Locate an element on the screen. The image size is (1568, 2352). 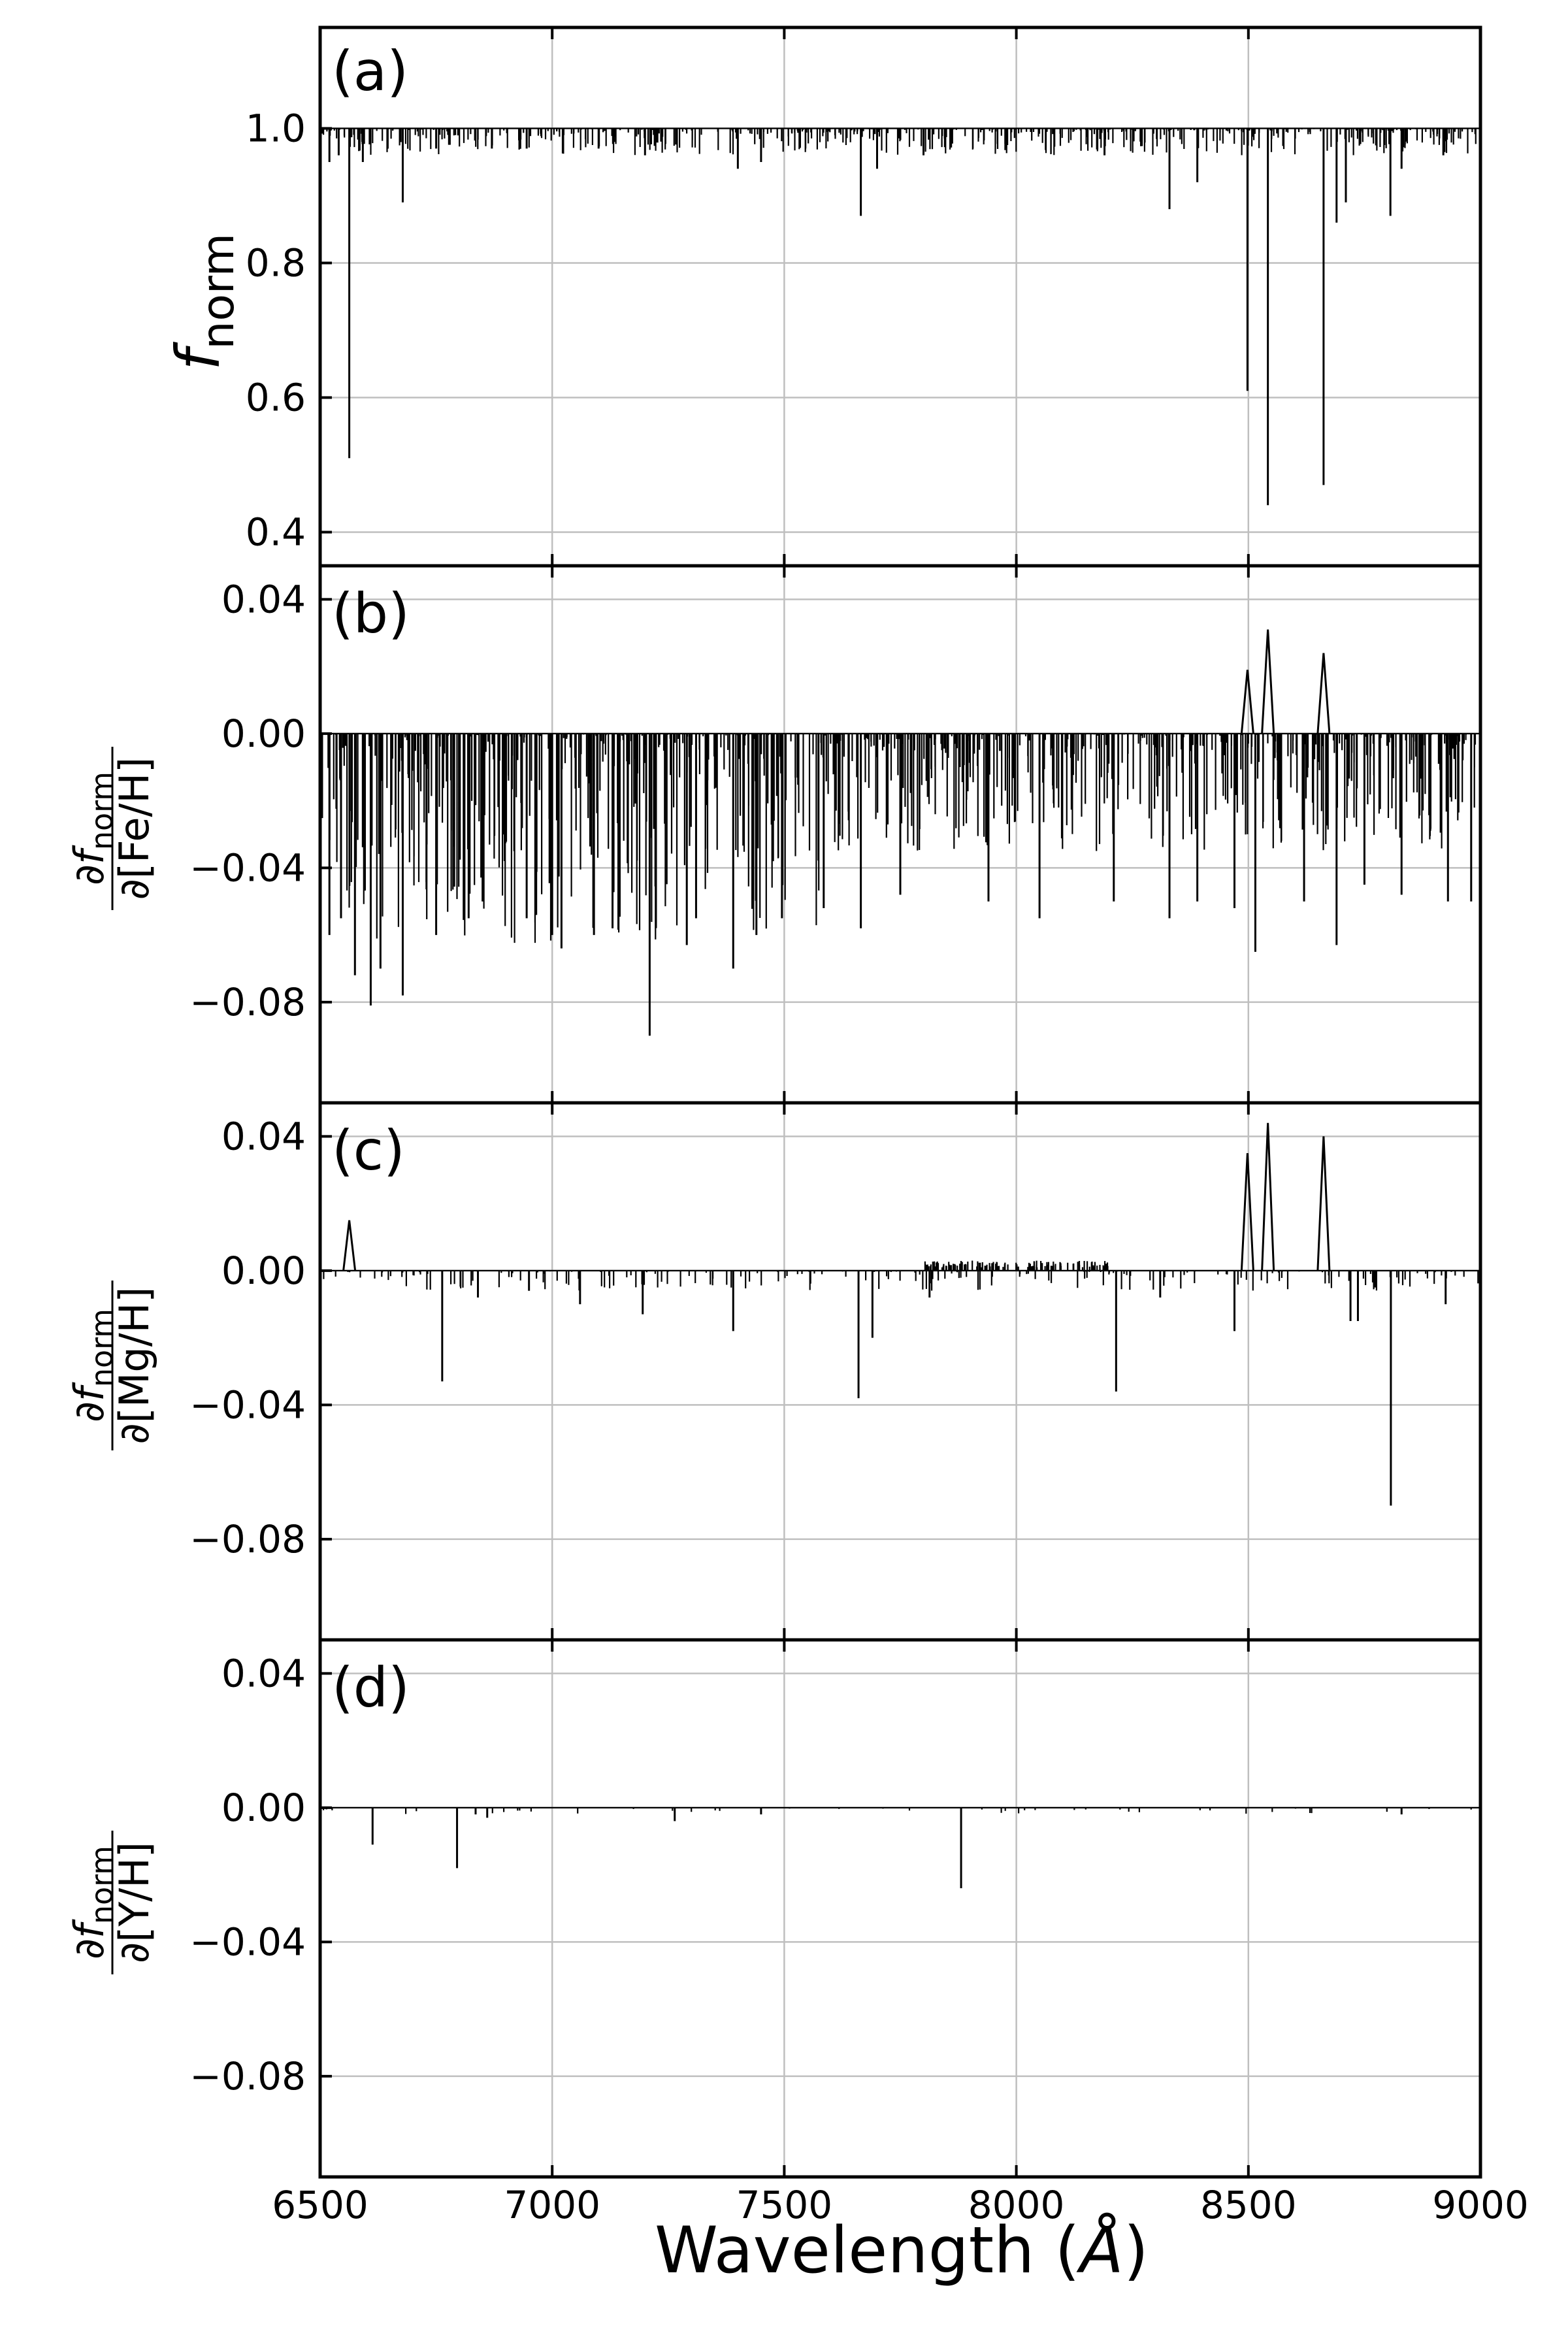
x-axis-title-unit: Å is located at coordinates (1100, 2250).